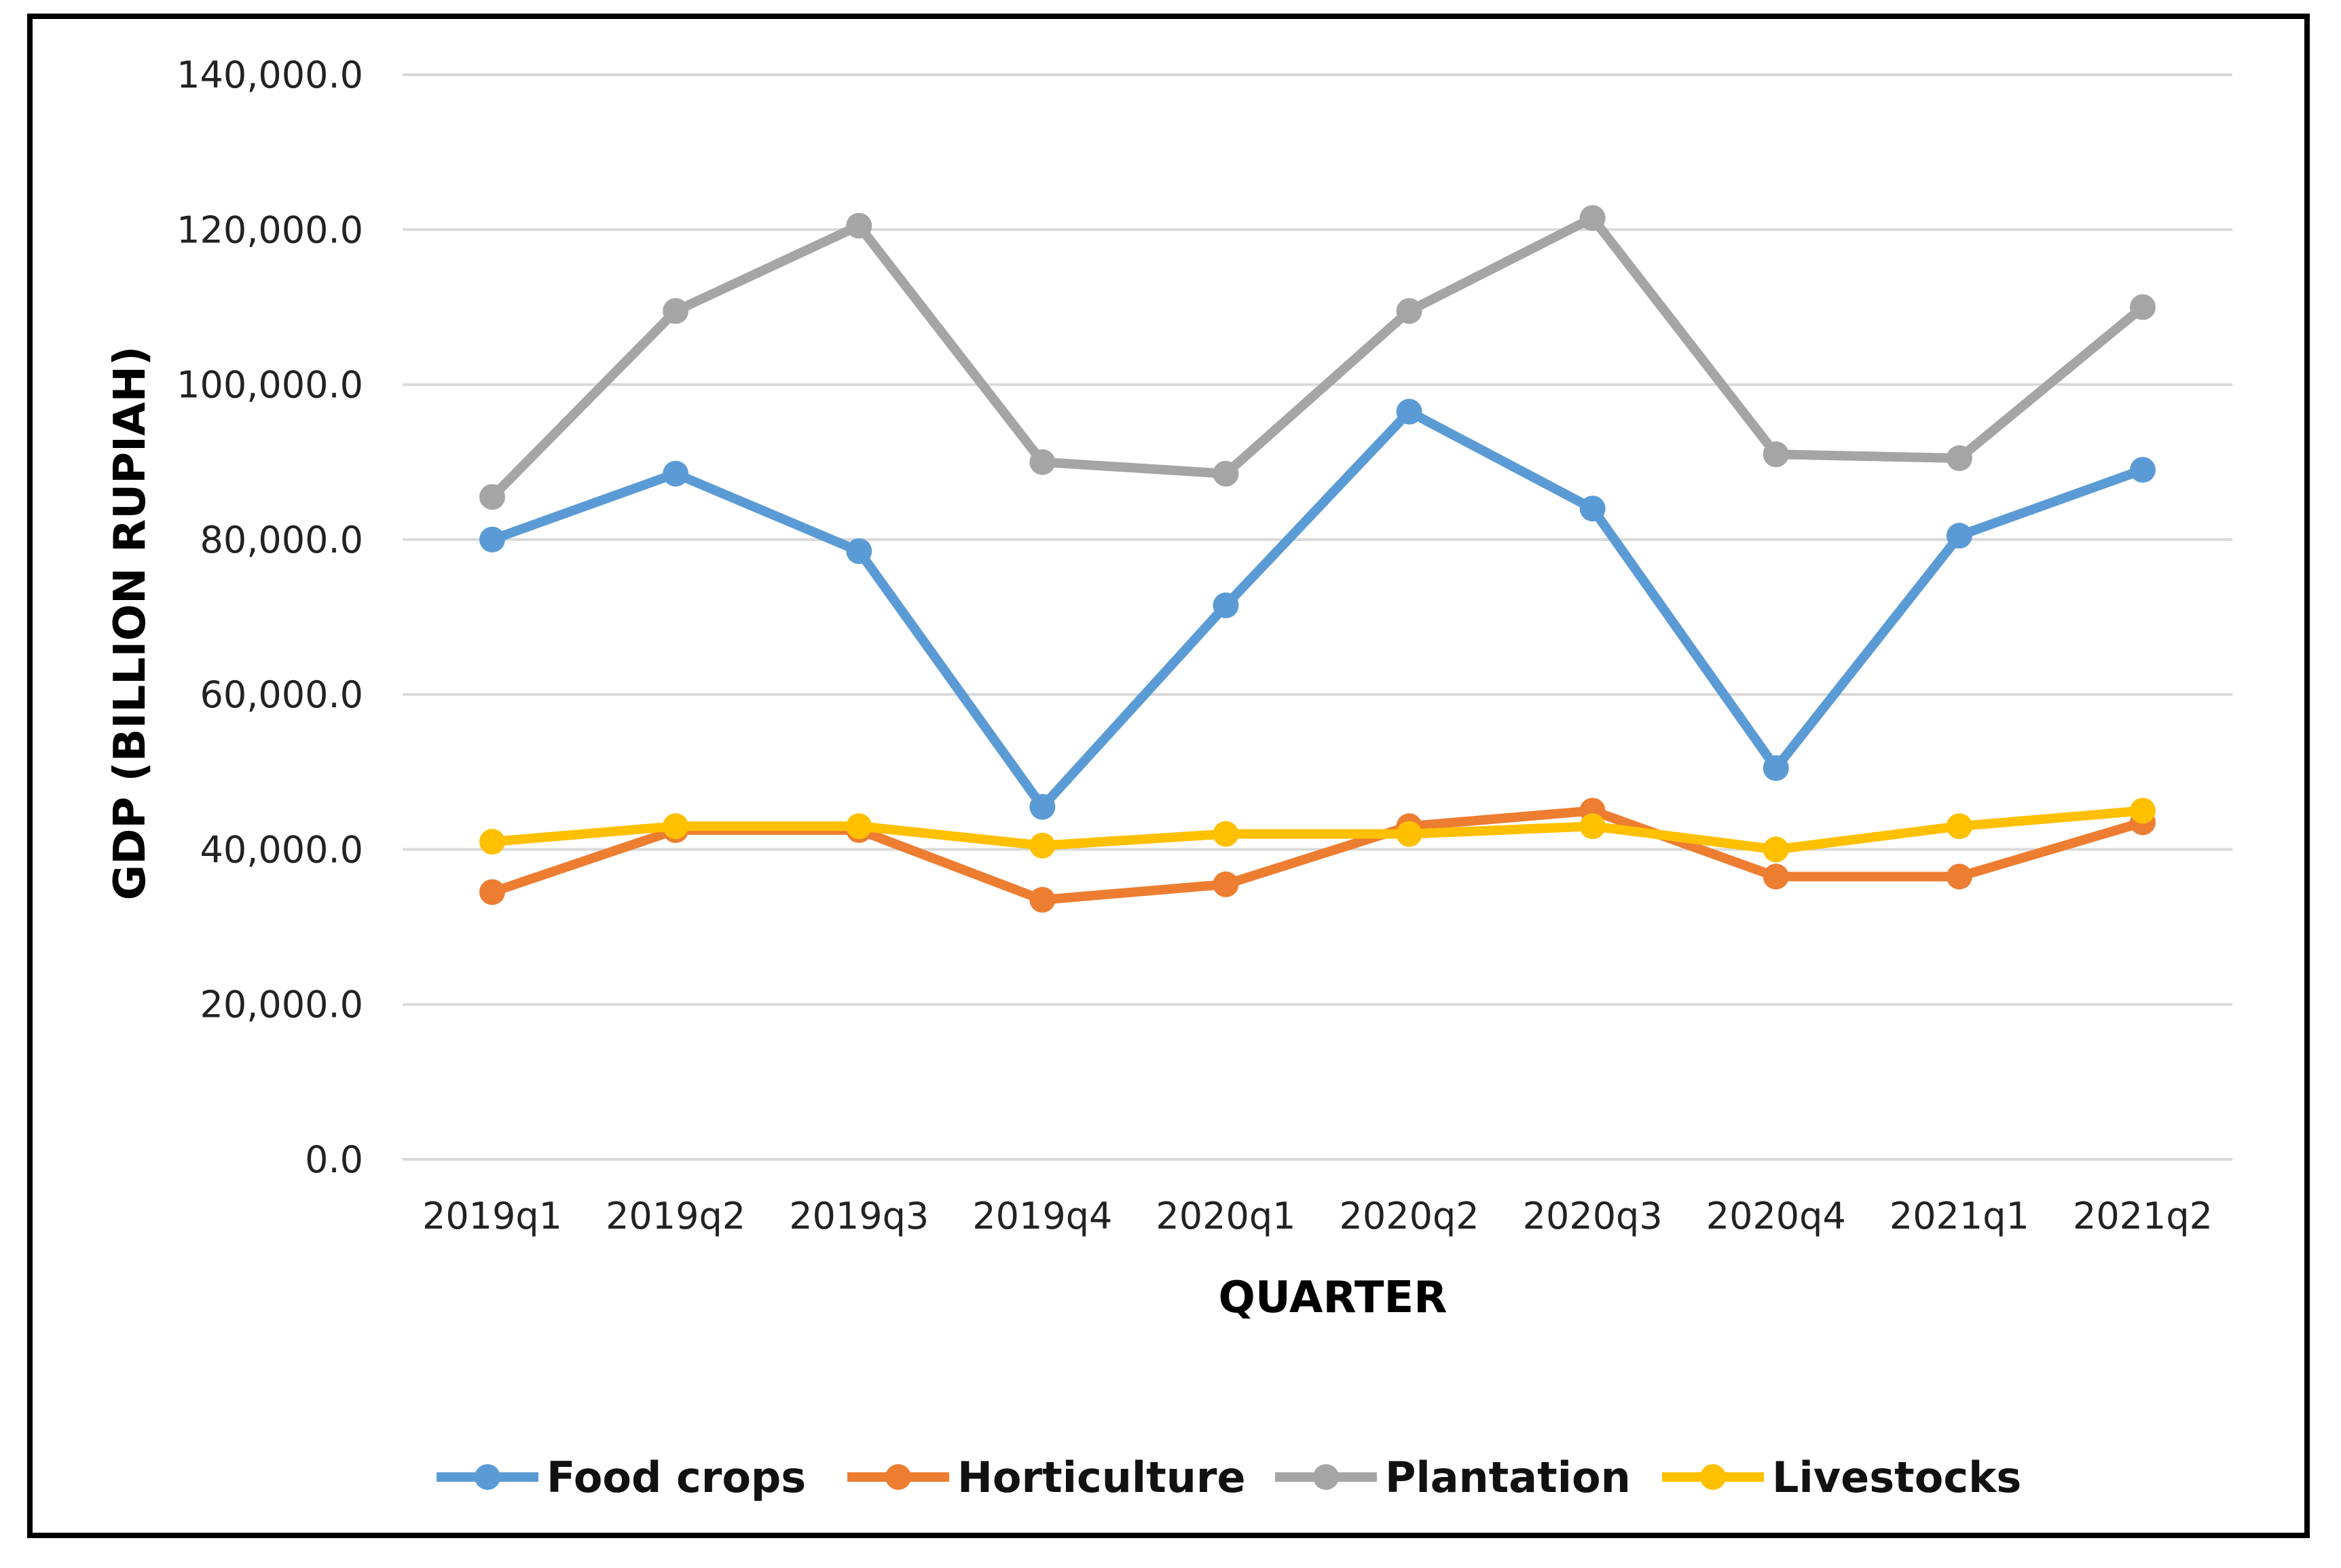 Image resolution: width=2341 pixels, height=1568 pixels. What do you see at coordinates (334, 1160) in the screenshot?
I see `y-tick-label: 0.0` at bounding box center [334, 1160].